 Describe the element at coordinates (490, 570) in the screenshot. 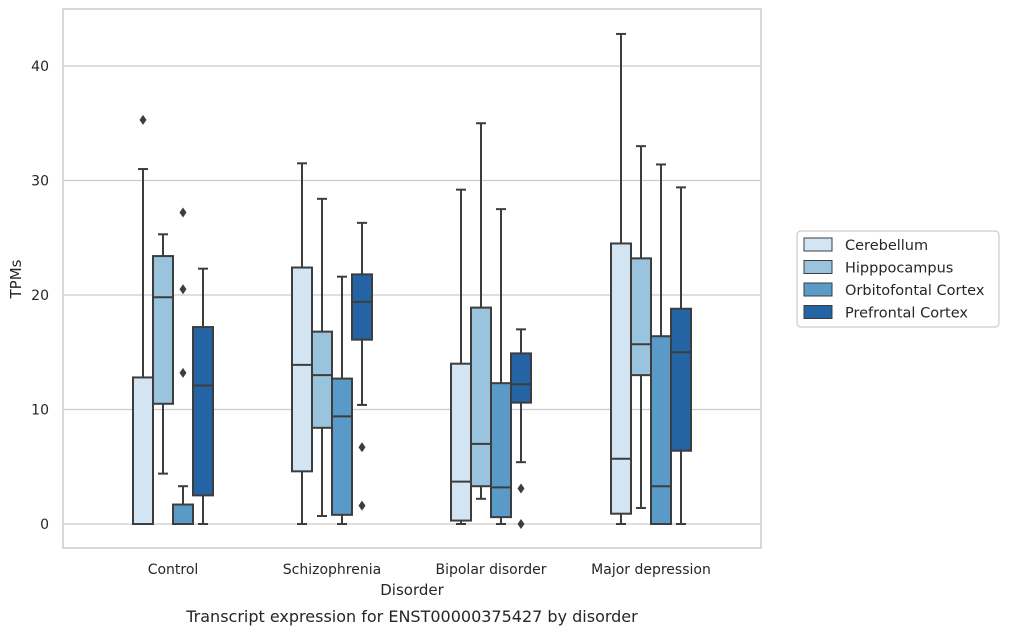

I see `x-tick-label: Bipolar disorder` at that location.